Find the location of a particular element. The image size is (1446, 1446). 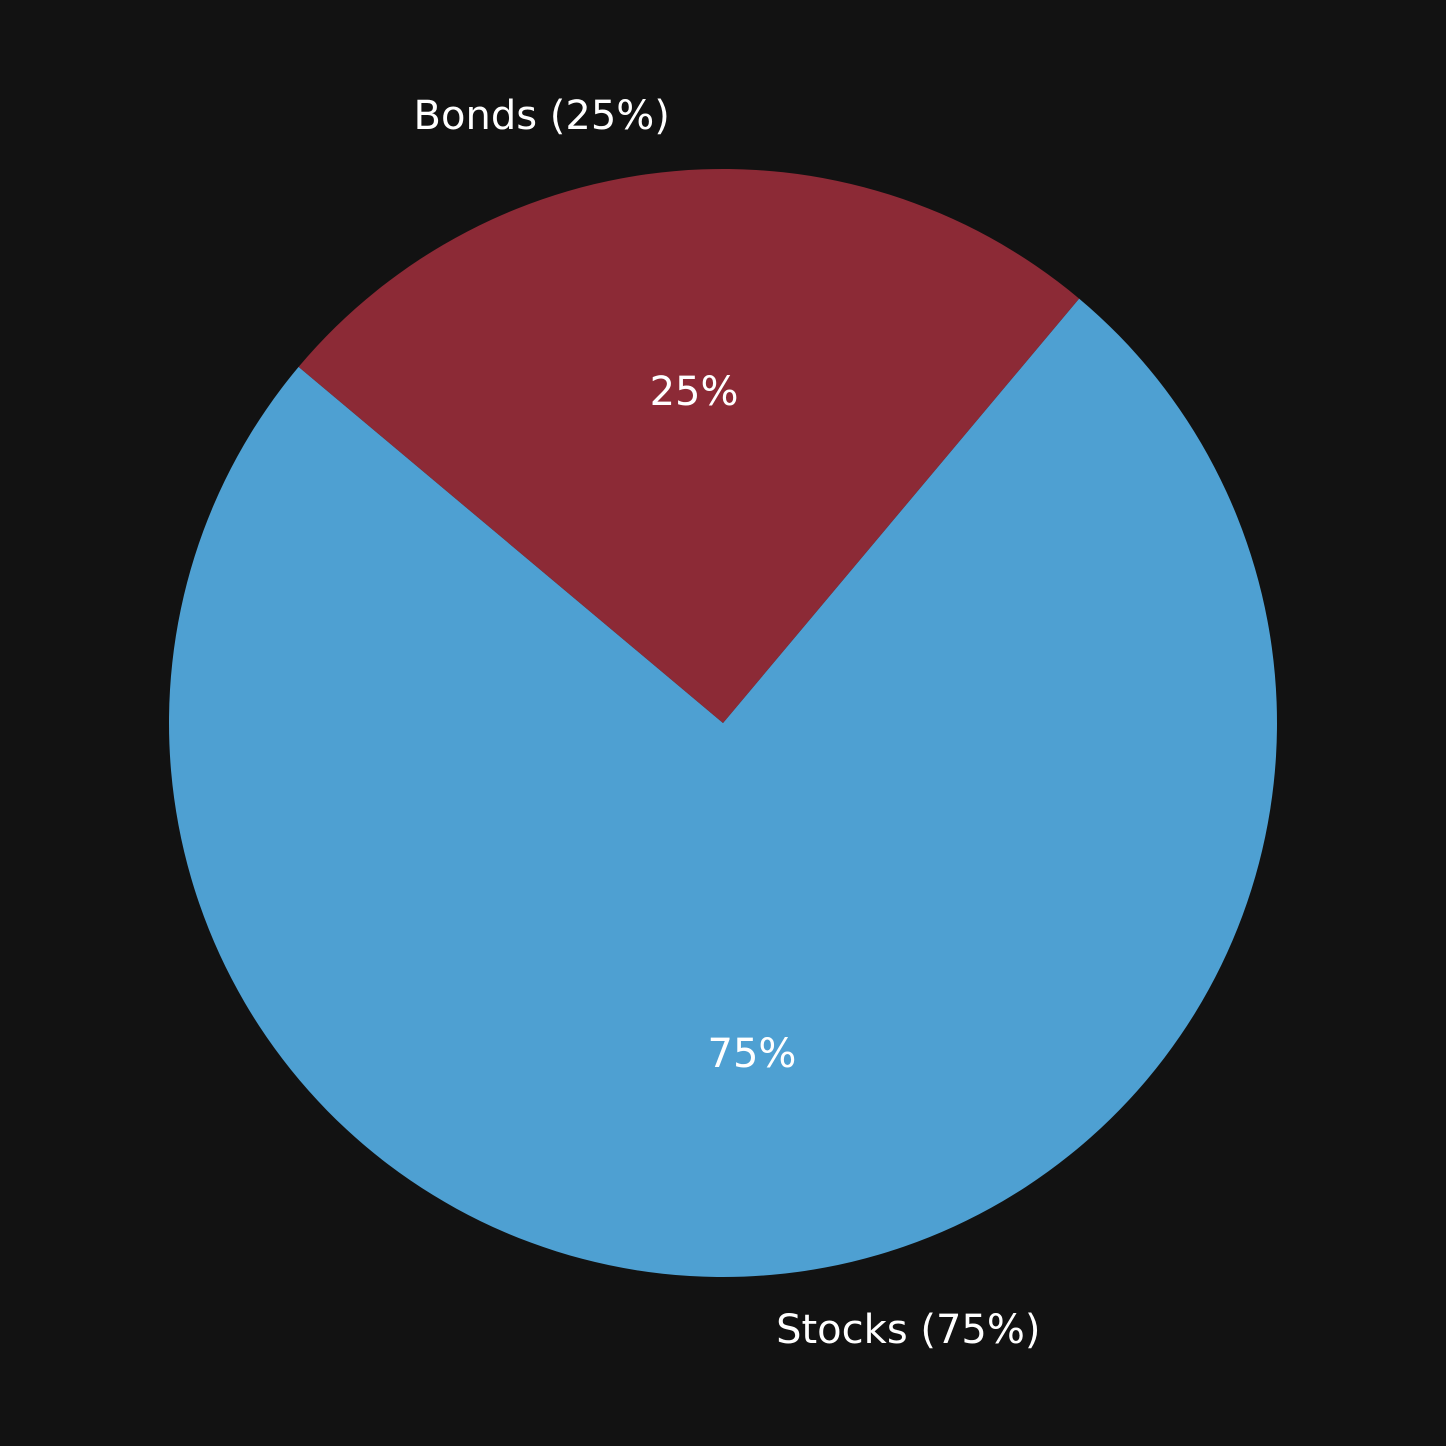

pie-percent-label-bonds: 25% is located at coordinates (694, 392).